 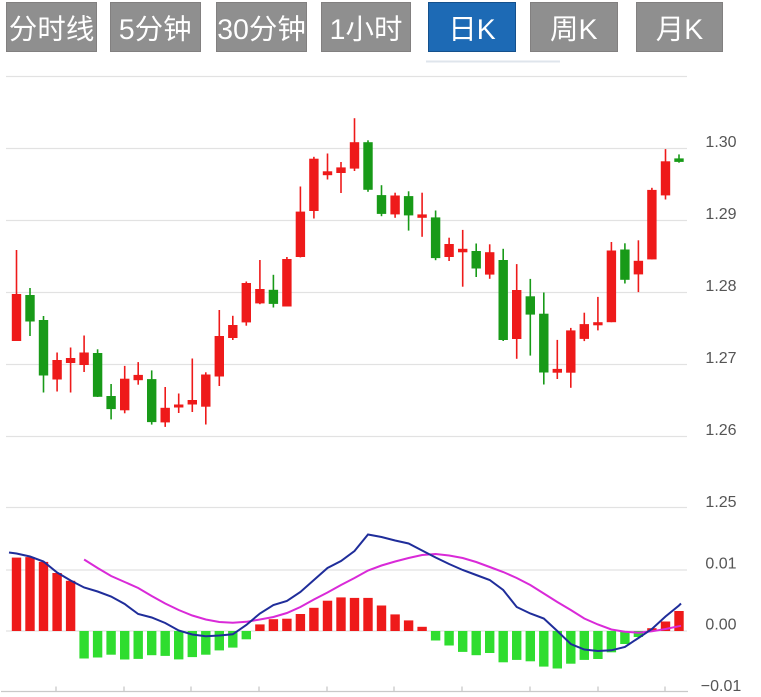 What do you see at coordinates (720, 430) in the screenshot?
I see `svg-text: 1.26` at bounding box center [720, 430].